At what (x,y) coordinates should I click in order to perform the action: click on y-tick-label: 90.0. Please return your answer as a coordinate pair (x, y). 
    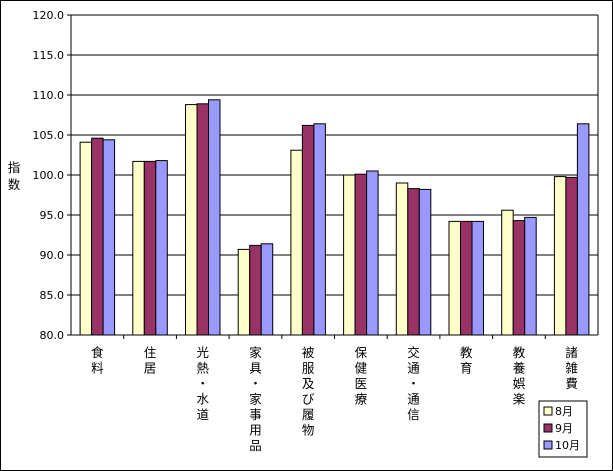
    Looking at the image, I should click on (52, 255).